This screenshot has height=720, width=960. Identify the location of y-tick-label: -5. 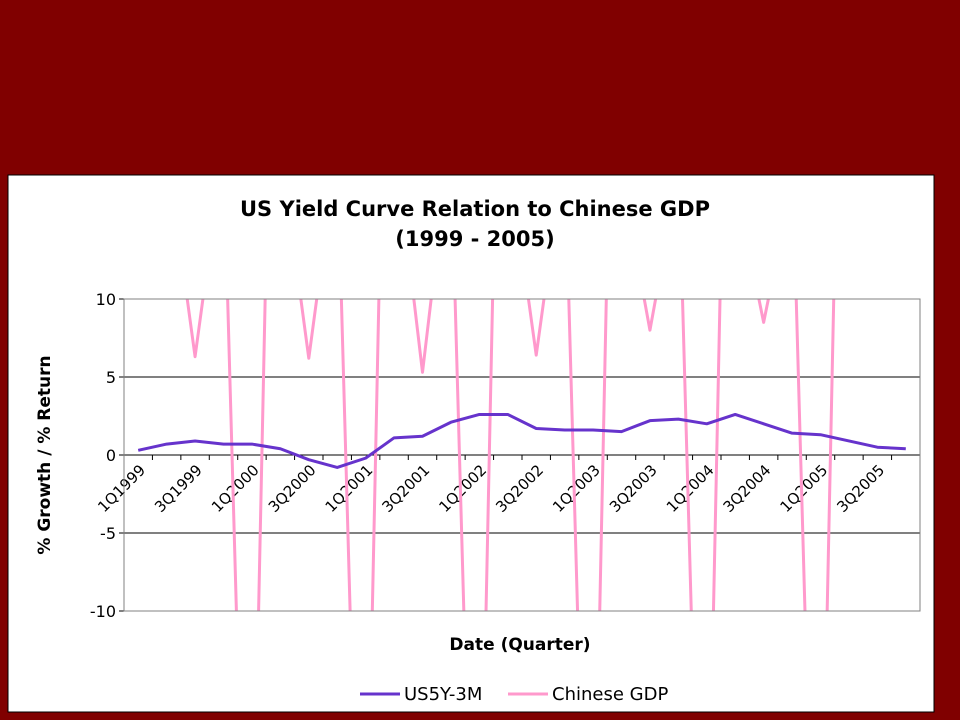
(108, 533).